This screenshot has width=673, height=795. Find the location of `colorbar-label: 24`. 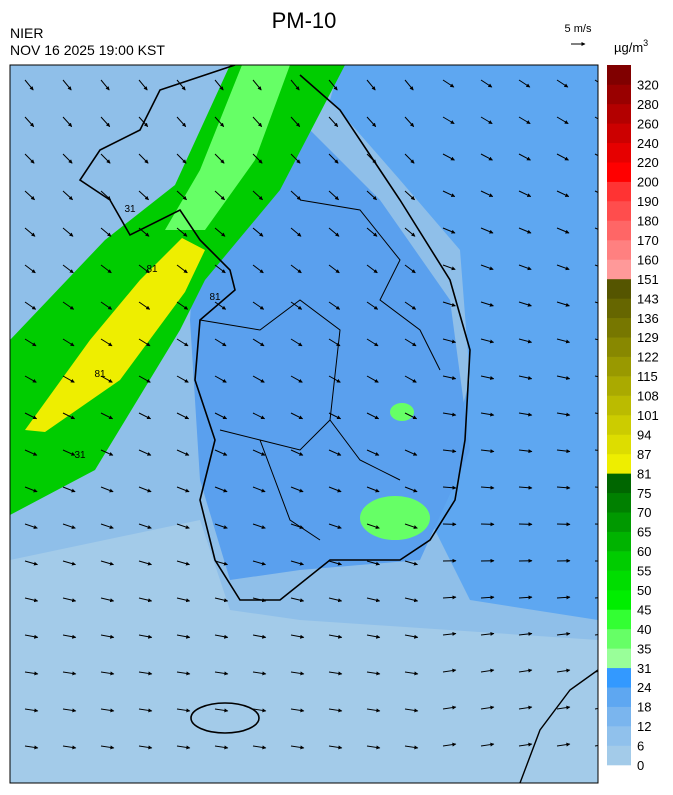

colorbar-label: 24 is located at coordinates (644, 687).